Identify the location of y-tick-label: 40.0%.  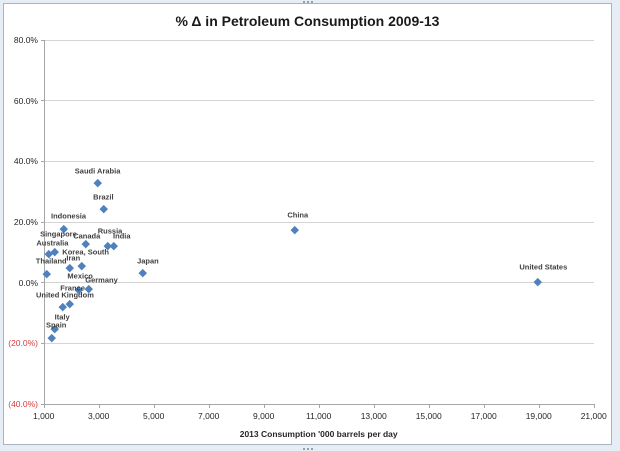
(25, 161).